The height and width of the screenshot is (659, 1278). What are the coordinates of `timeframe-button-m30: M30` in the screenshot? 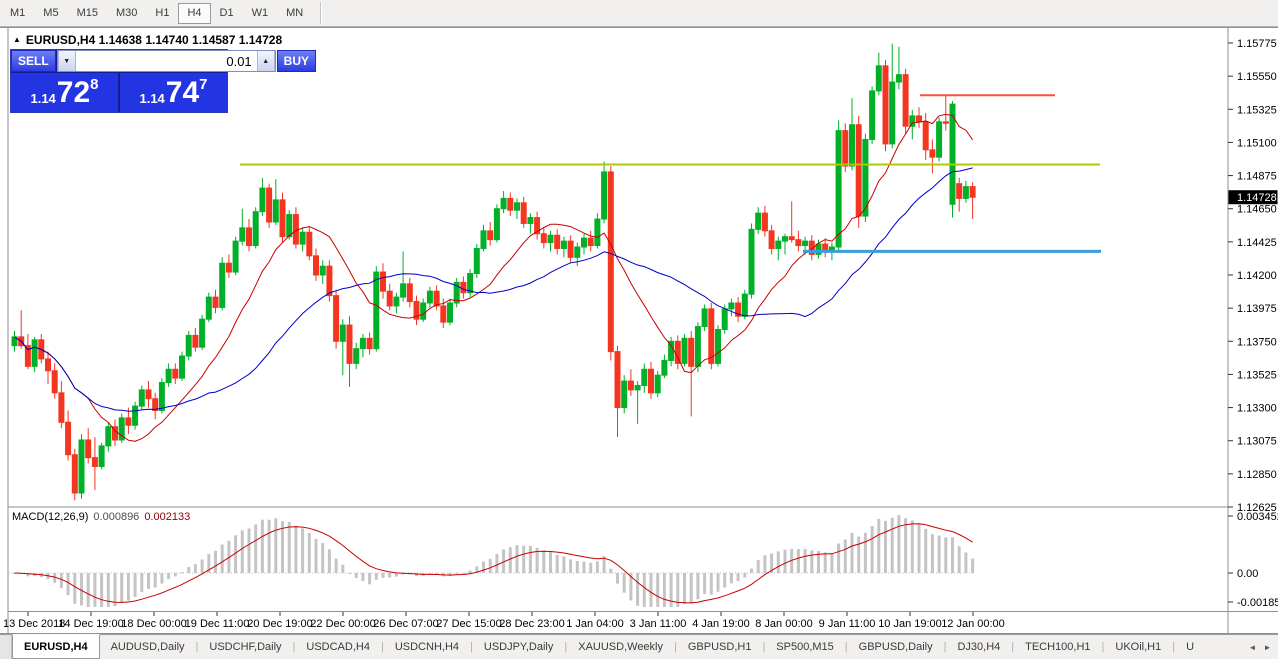 It's located at (126, 13).